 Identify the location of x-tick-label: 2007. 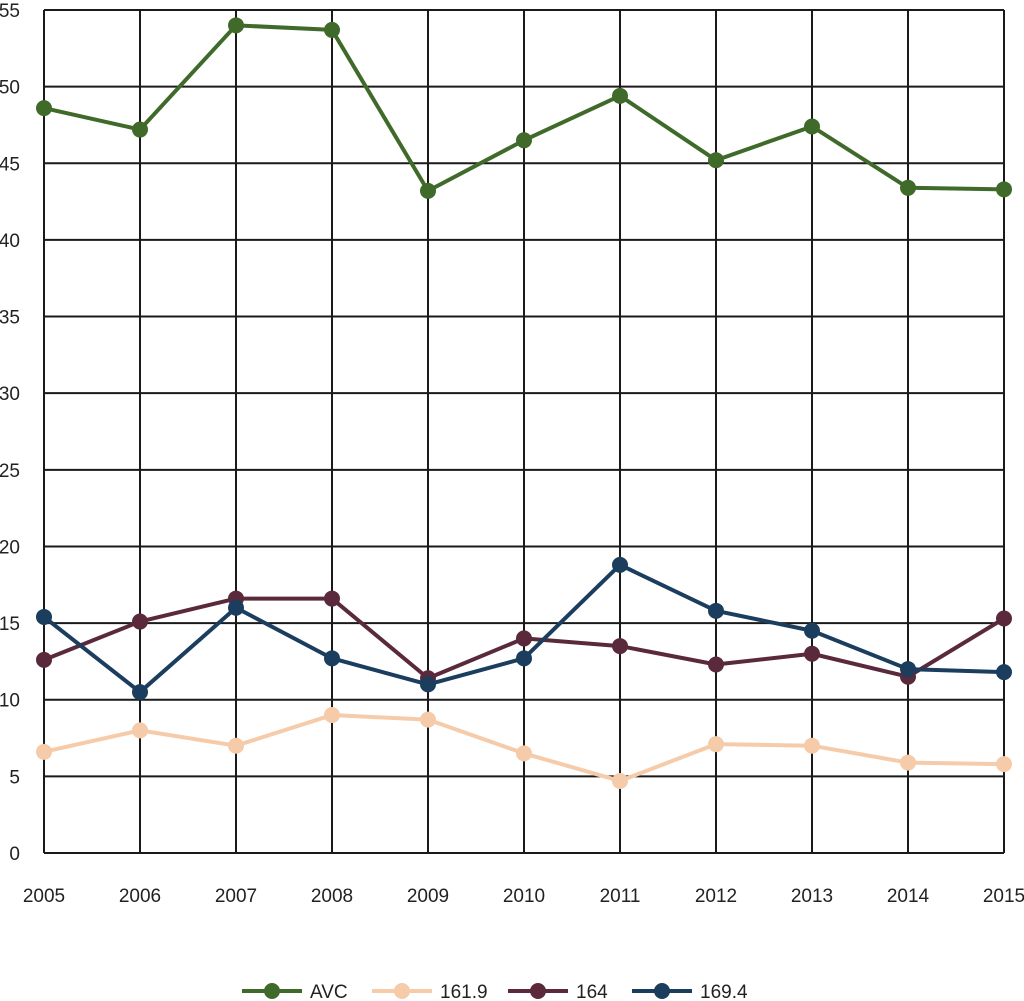
(236, 896).